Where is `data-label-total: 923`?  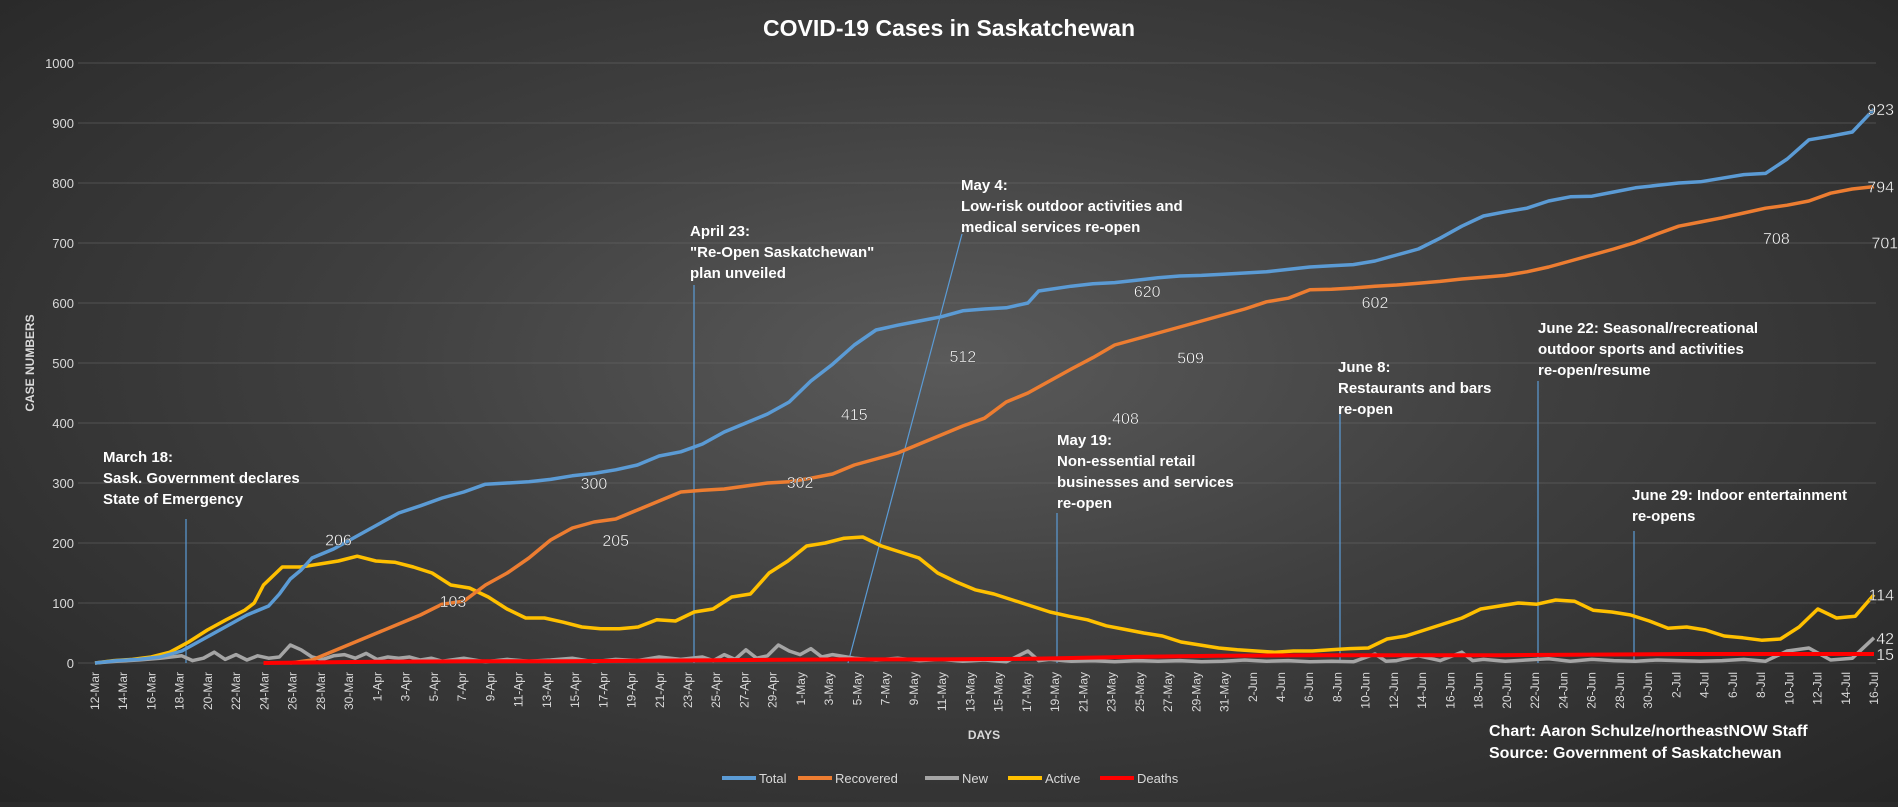 data-label-total: 923 is located at coordinates (1880, 110).